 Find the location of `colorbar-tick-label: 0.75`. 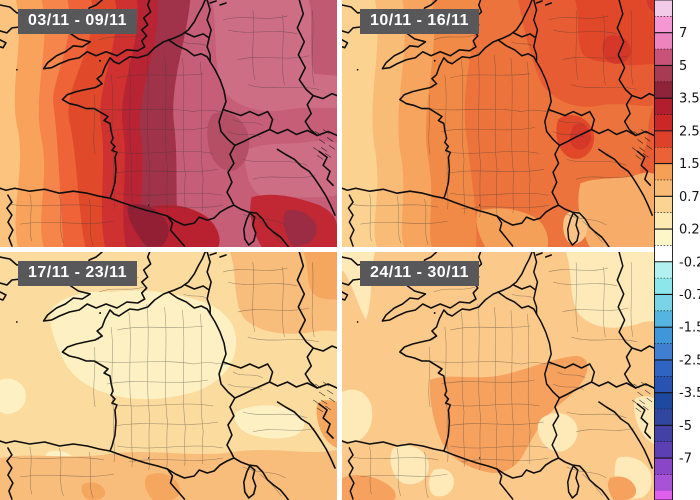

colorbar-tick-label: 0.75 is located at coordinates (689, 197).